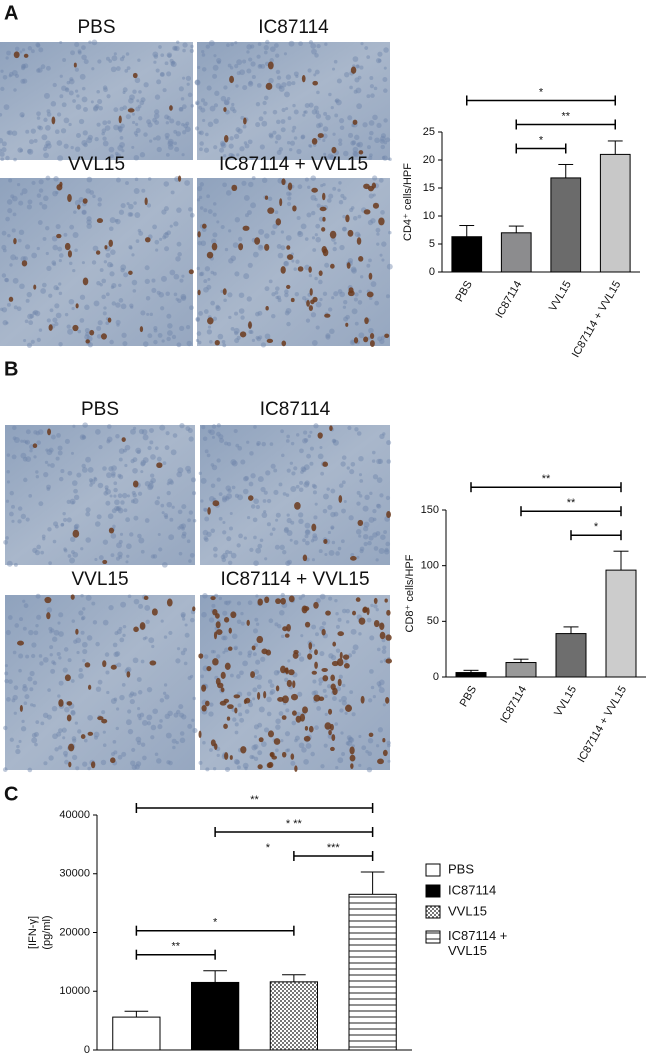 This screenshot has width=664, height=1058. I want to click on image-label: IC87114 + VVL15, so click(293, 164).